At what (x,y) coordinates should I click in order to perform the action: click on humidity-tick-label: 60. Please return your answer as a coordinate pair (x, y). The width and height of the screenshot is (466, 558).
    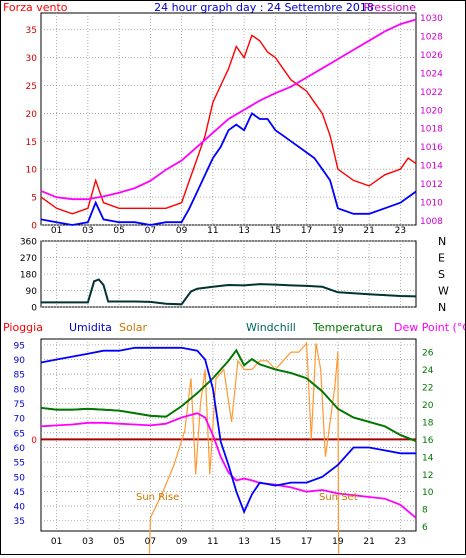
    Looking at the image, I should click on (20, 449).